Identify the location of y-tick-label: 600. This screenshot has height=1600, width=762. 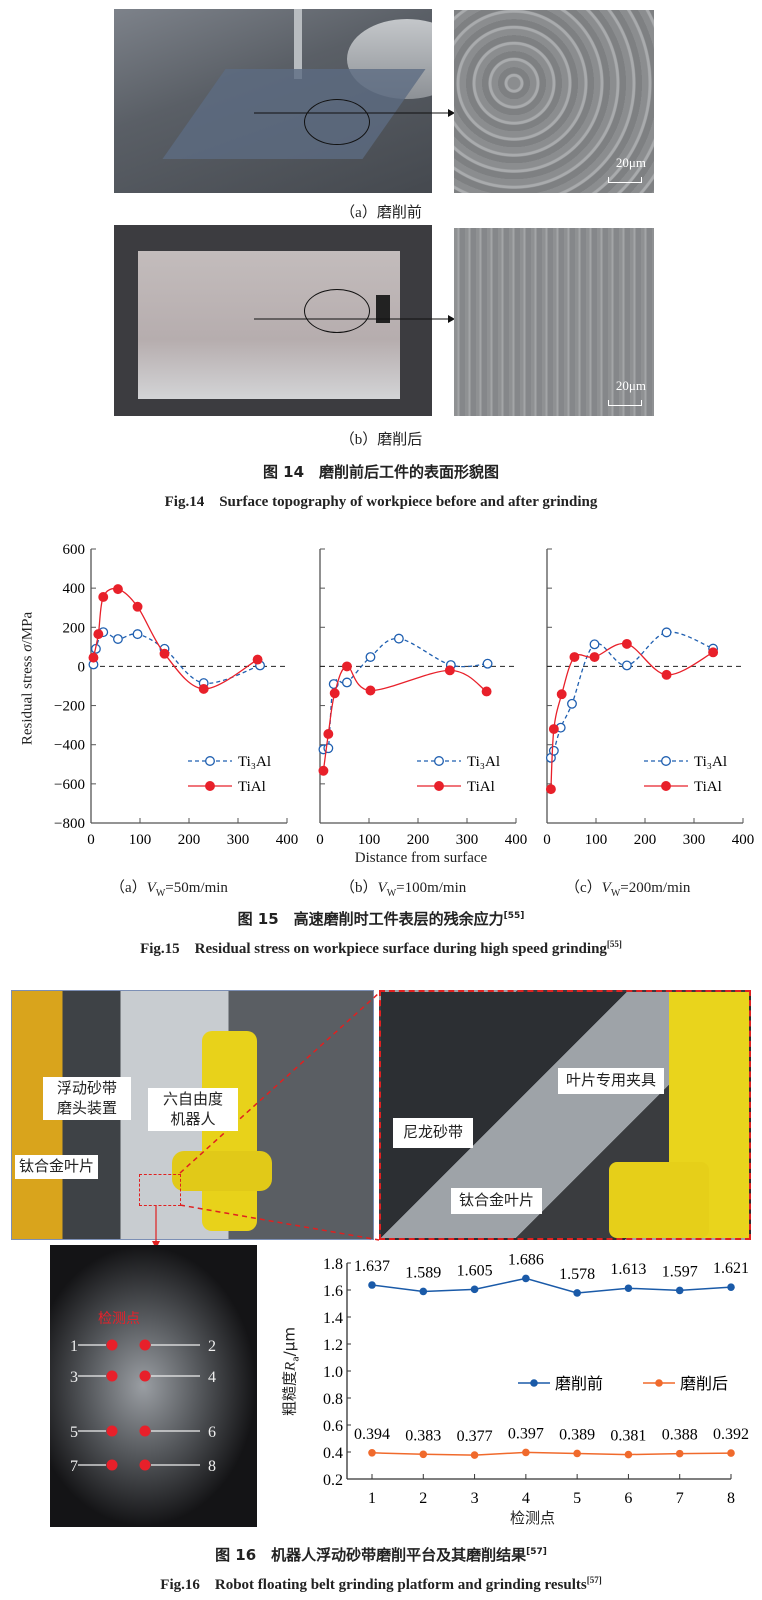
(74, 550).